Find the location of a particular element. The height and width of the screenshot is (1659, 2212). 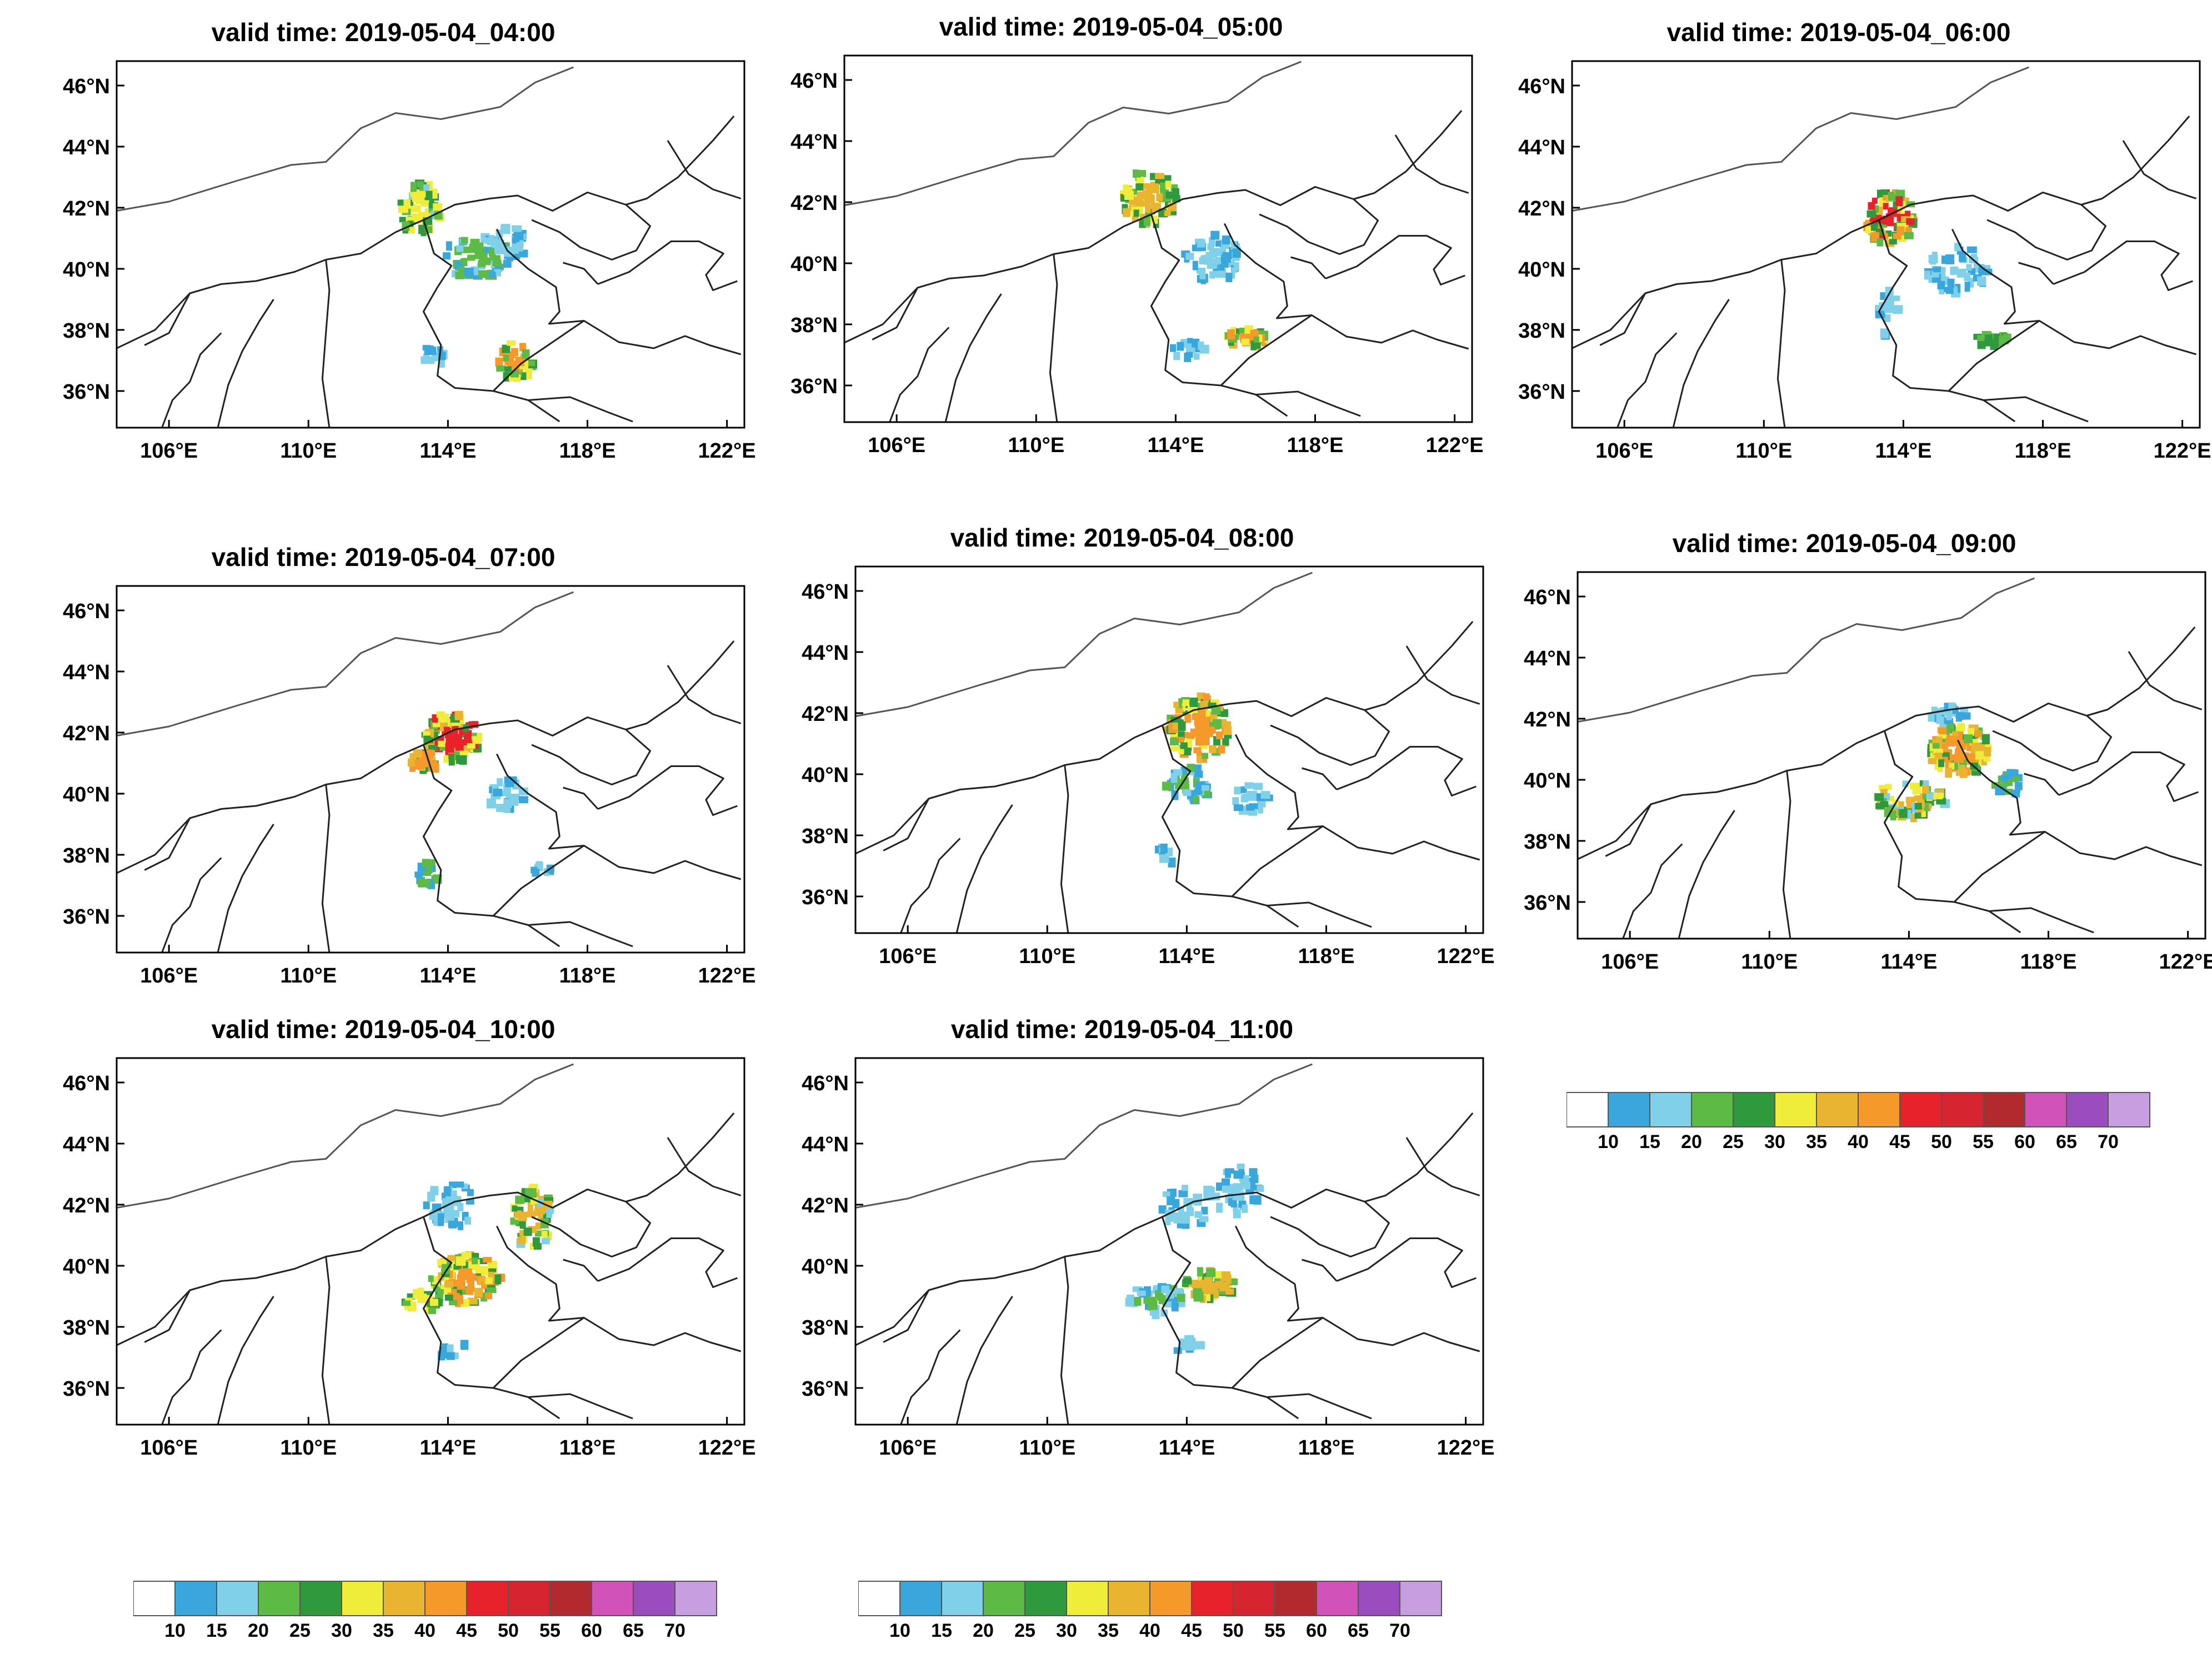

colorbar-label: 45 is located at coordinates (1899, 1141).